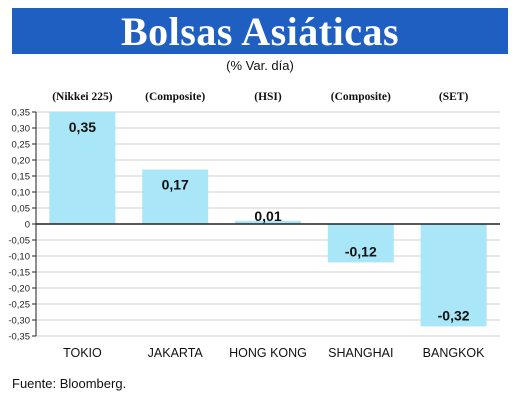 This screenshot has width=520, height=402. I want to click on y-tick-label: -0,35, so click(19, 337).